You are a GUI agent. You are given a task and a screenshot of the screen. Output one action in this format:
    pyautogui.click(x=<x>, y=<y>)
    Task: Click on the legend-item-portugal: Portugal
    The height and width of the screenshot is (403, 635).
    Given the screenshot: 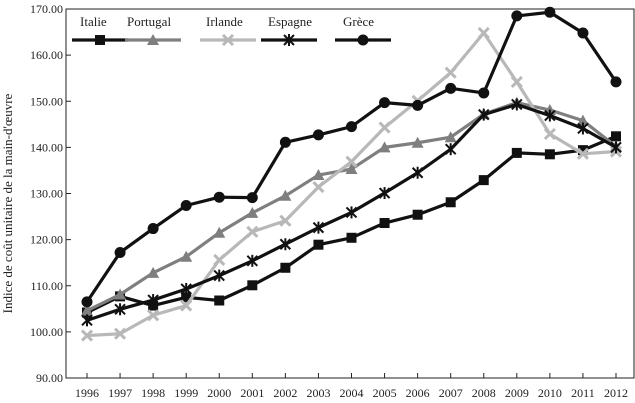 What is the action you would take?
    pyautogui.click(x=153, y=29)
    